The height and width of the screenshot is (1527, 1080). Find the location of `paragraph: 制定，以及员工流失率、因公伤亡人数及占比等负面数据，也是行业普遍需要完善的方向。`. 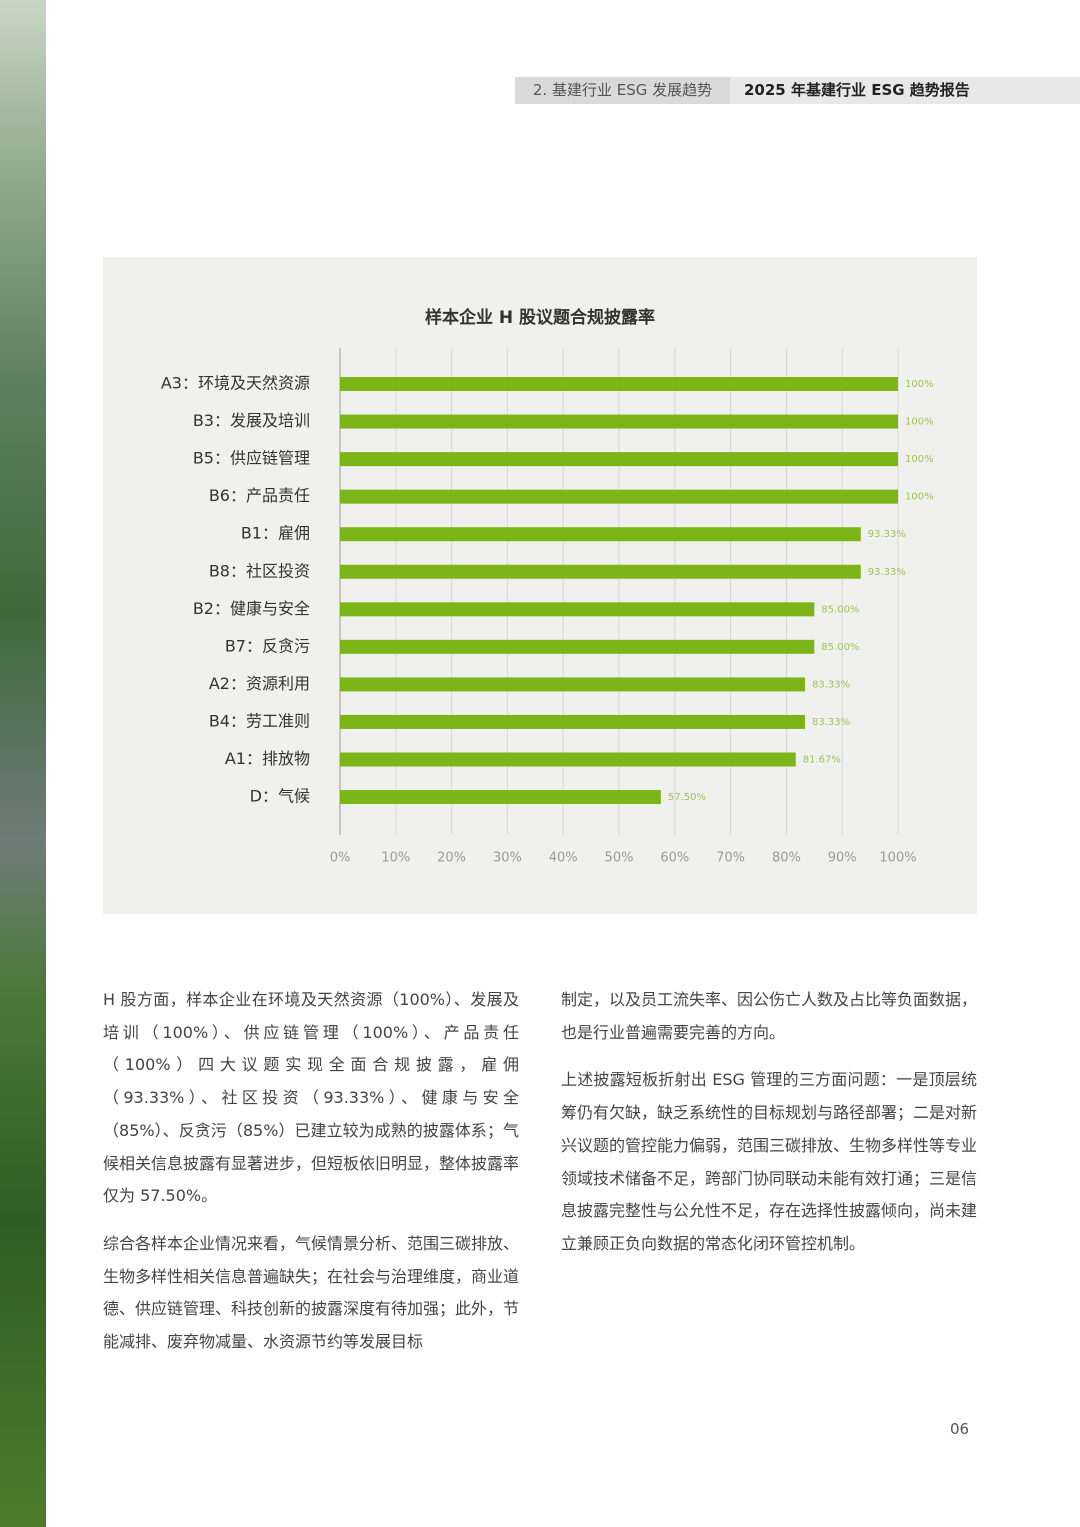

paragraph: 制定，以及员工流失率、因公伤亡人数及占比等负面数据，也是行业普遍需要完善的方向。 is located at coordinates (769, 1016).